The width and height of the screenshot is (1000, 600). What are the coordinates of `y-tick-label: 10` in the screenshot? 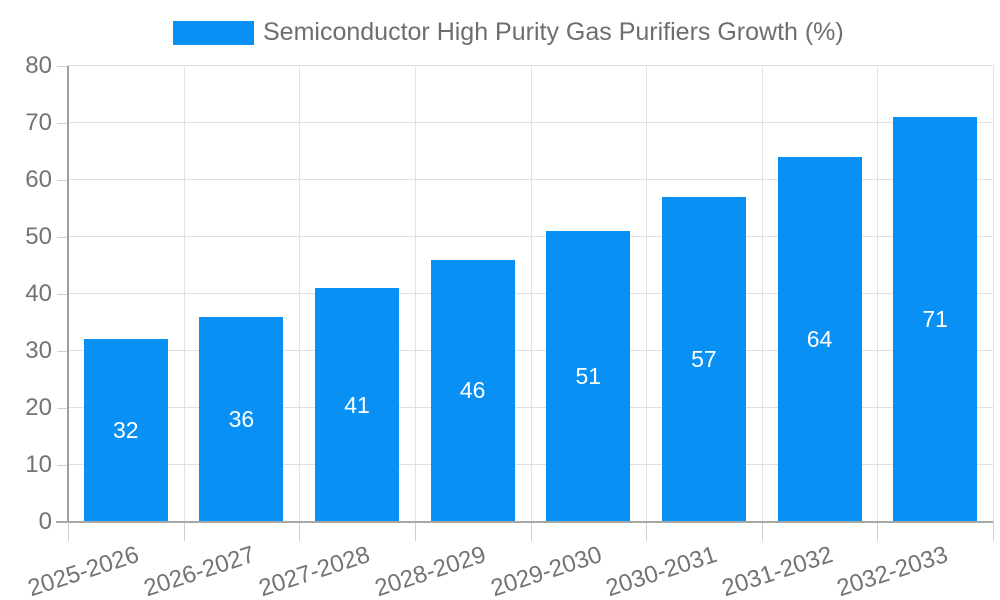 It's located at (38, 464).